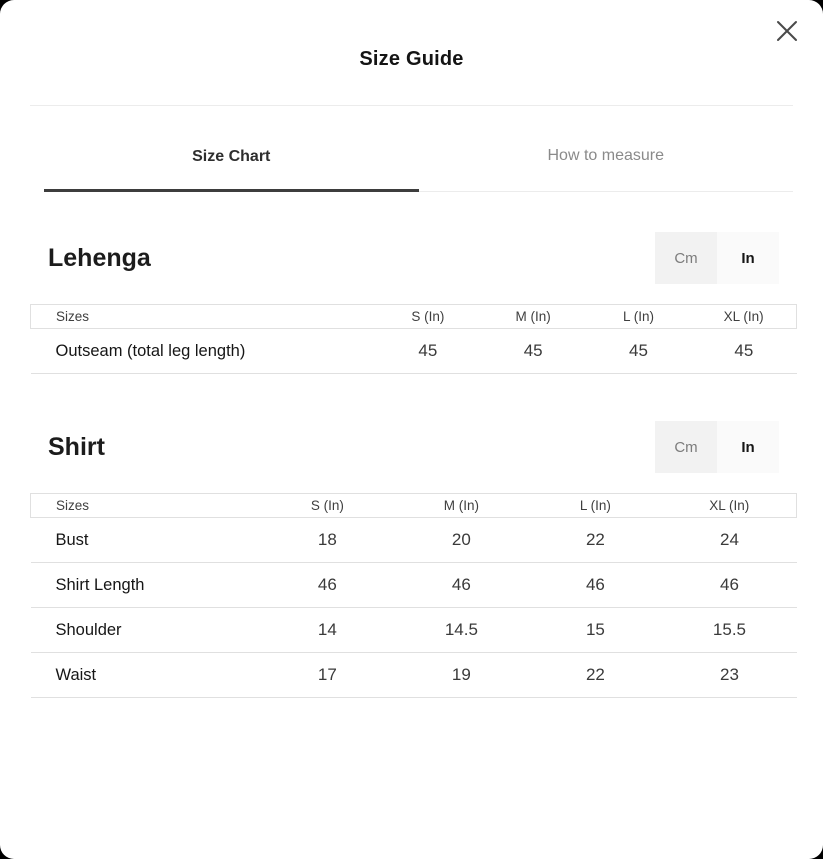 This screenshot has height=859, width=823. What do you see at coordinates (327, 630) in the screenshot?
I see `size-value-cell: 14` at bounding box center [327, 630].